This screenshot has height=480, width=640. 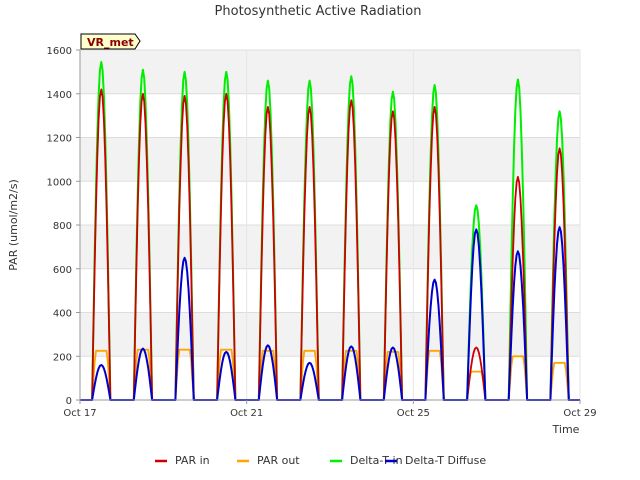 What do you see at coordinates (59, 182) in the screenshot?
I see `y-tick-label: 1000` at bounding box center [59, 182].